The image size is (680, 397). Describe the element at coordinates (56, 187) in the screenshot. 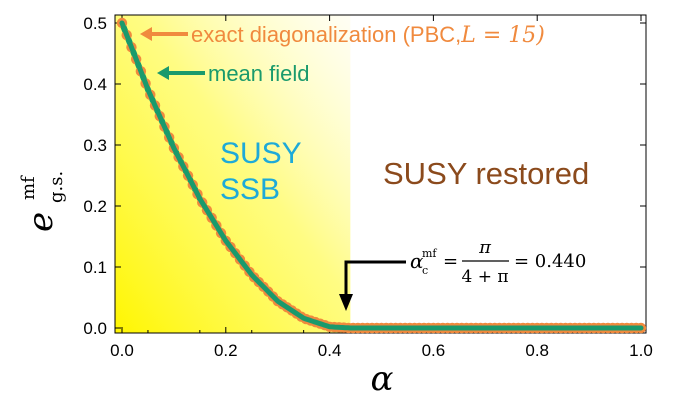

I see `y-axis-label-sub: g.s.` at that location.